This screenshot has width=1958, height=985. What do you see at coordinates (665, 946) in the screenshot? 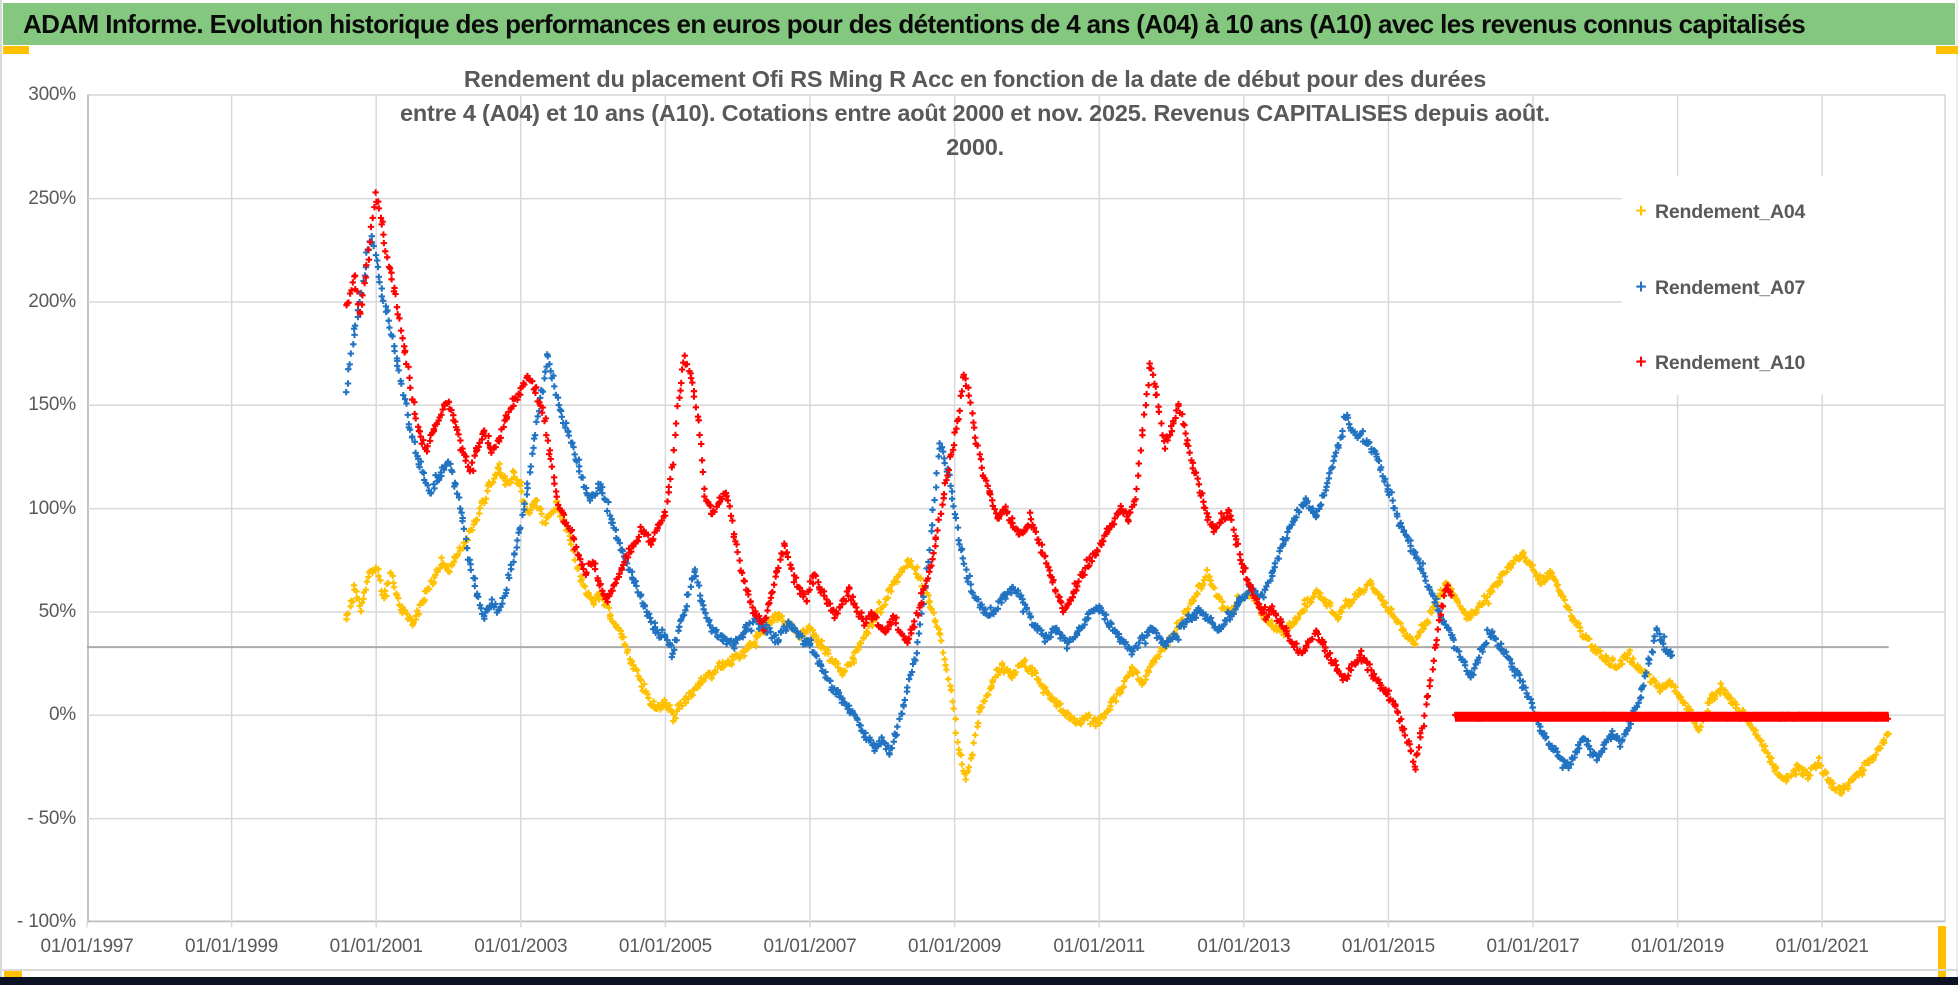
I see `x-tick-label: 01/01/2005` at bounding box center [665, 946].